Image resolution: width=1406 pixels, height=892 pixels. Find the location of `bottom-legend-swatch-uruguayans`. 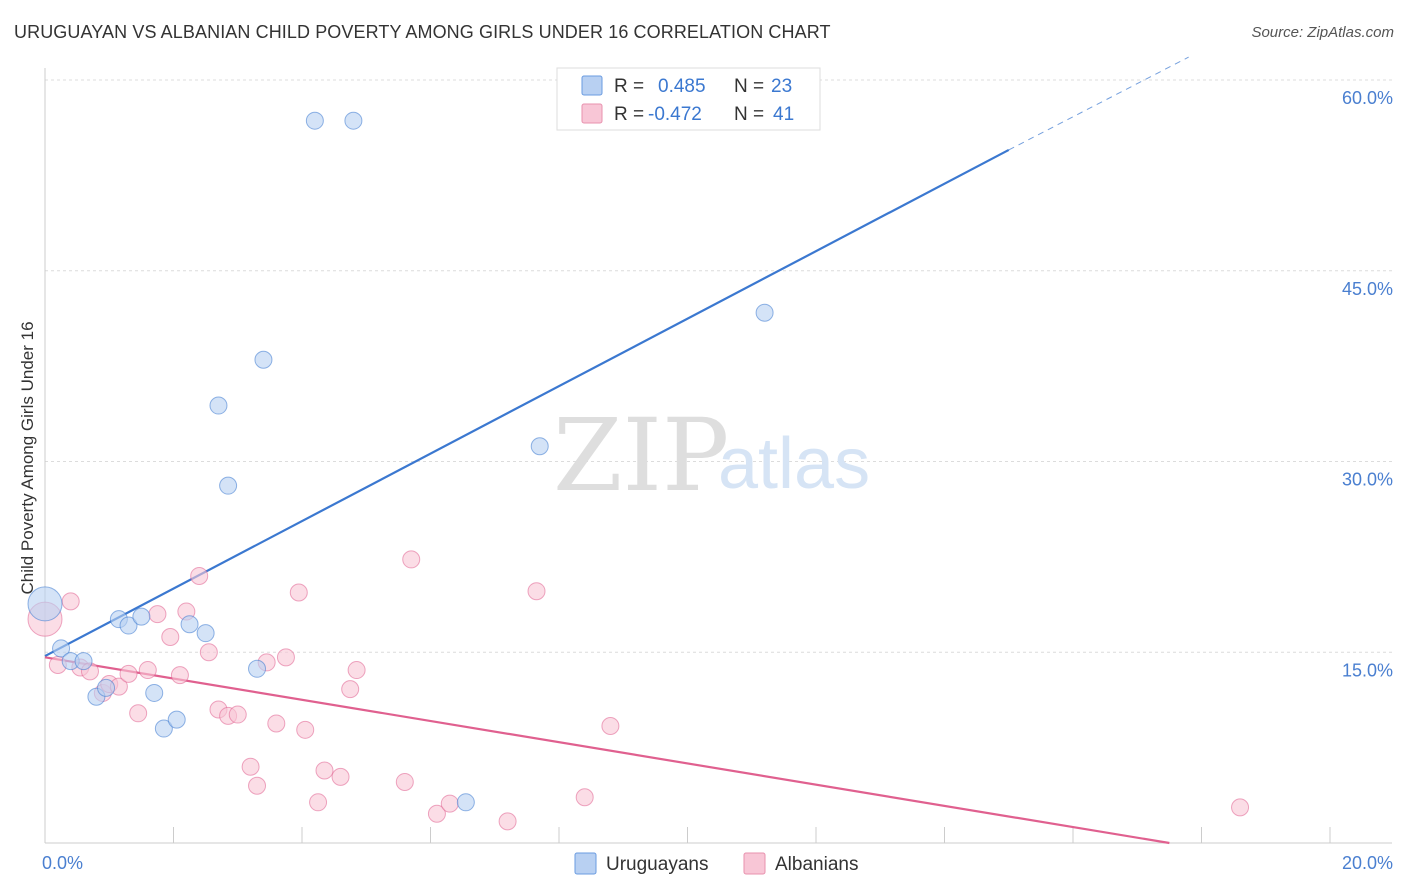

bottom-legend-swatch-uruguayans is located at coordinates (585, 863).